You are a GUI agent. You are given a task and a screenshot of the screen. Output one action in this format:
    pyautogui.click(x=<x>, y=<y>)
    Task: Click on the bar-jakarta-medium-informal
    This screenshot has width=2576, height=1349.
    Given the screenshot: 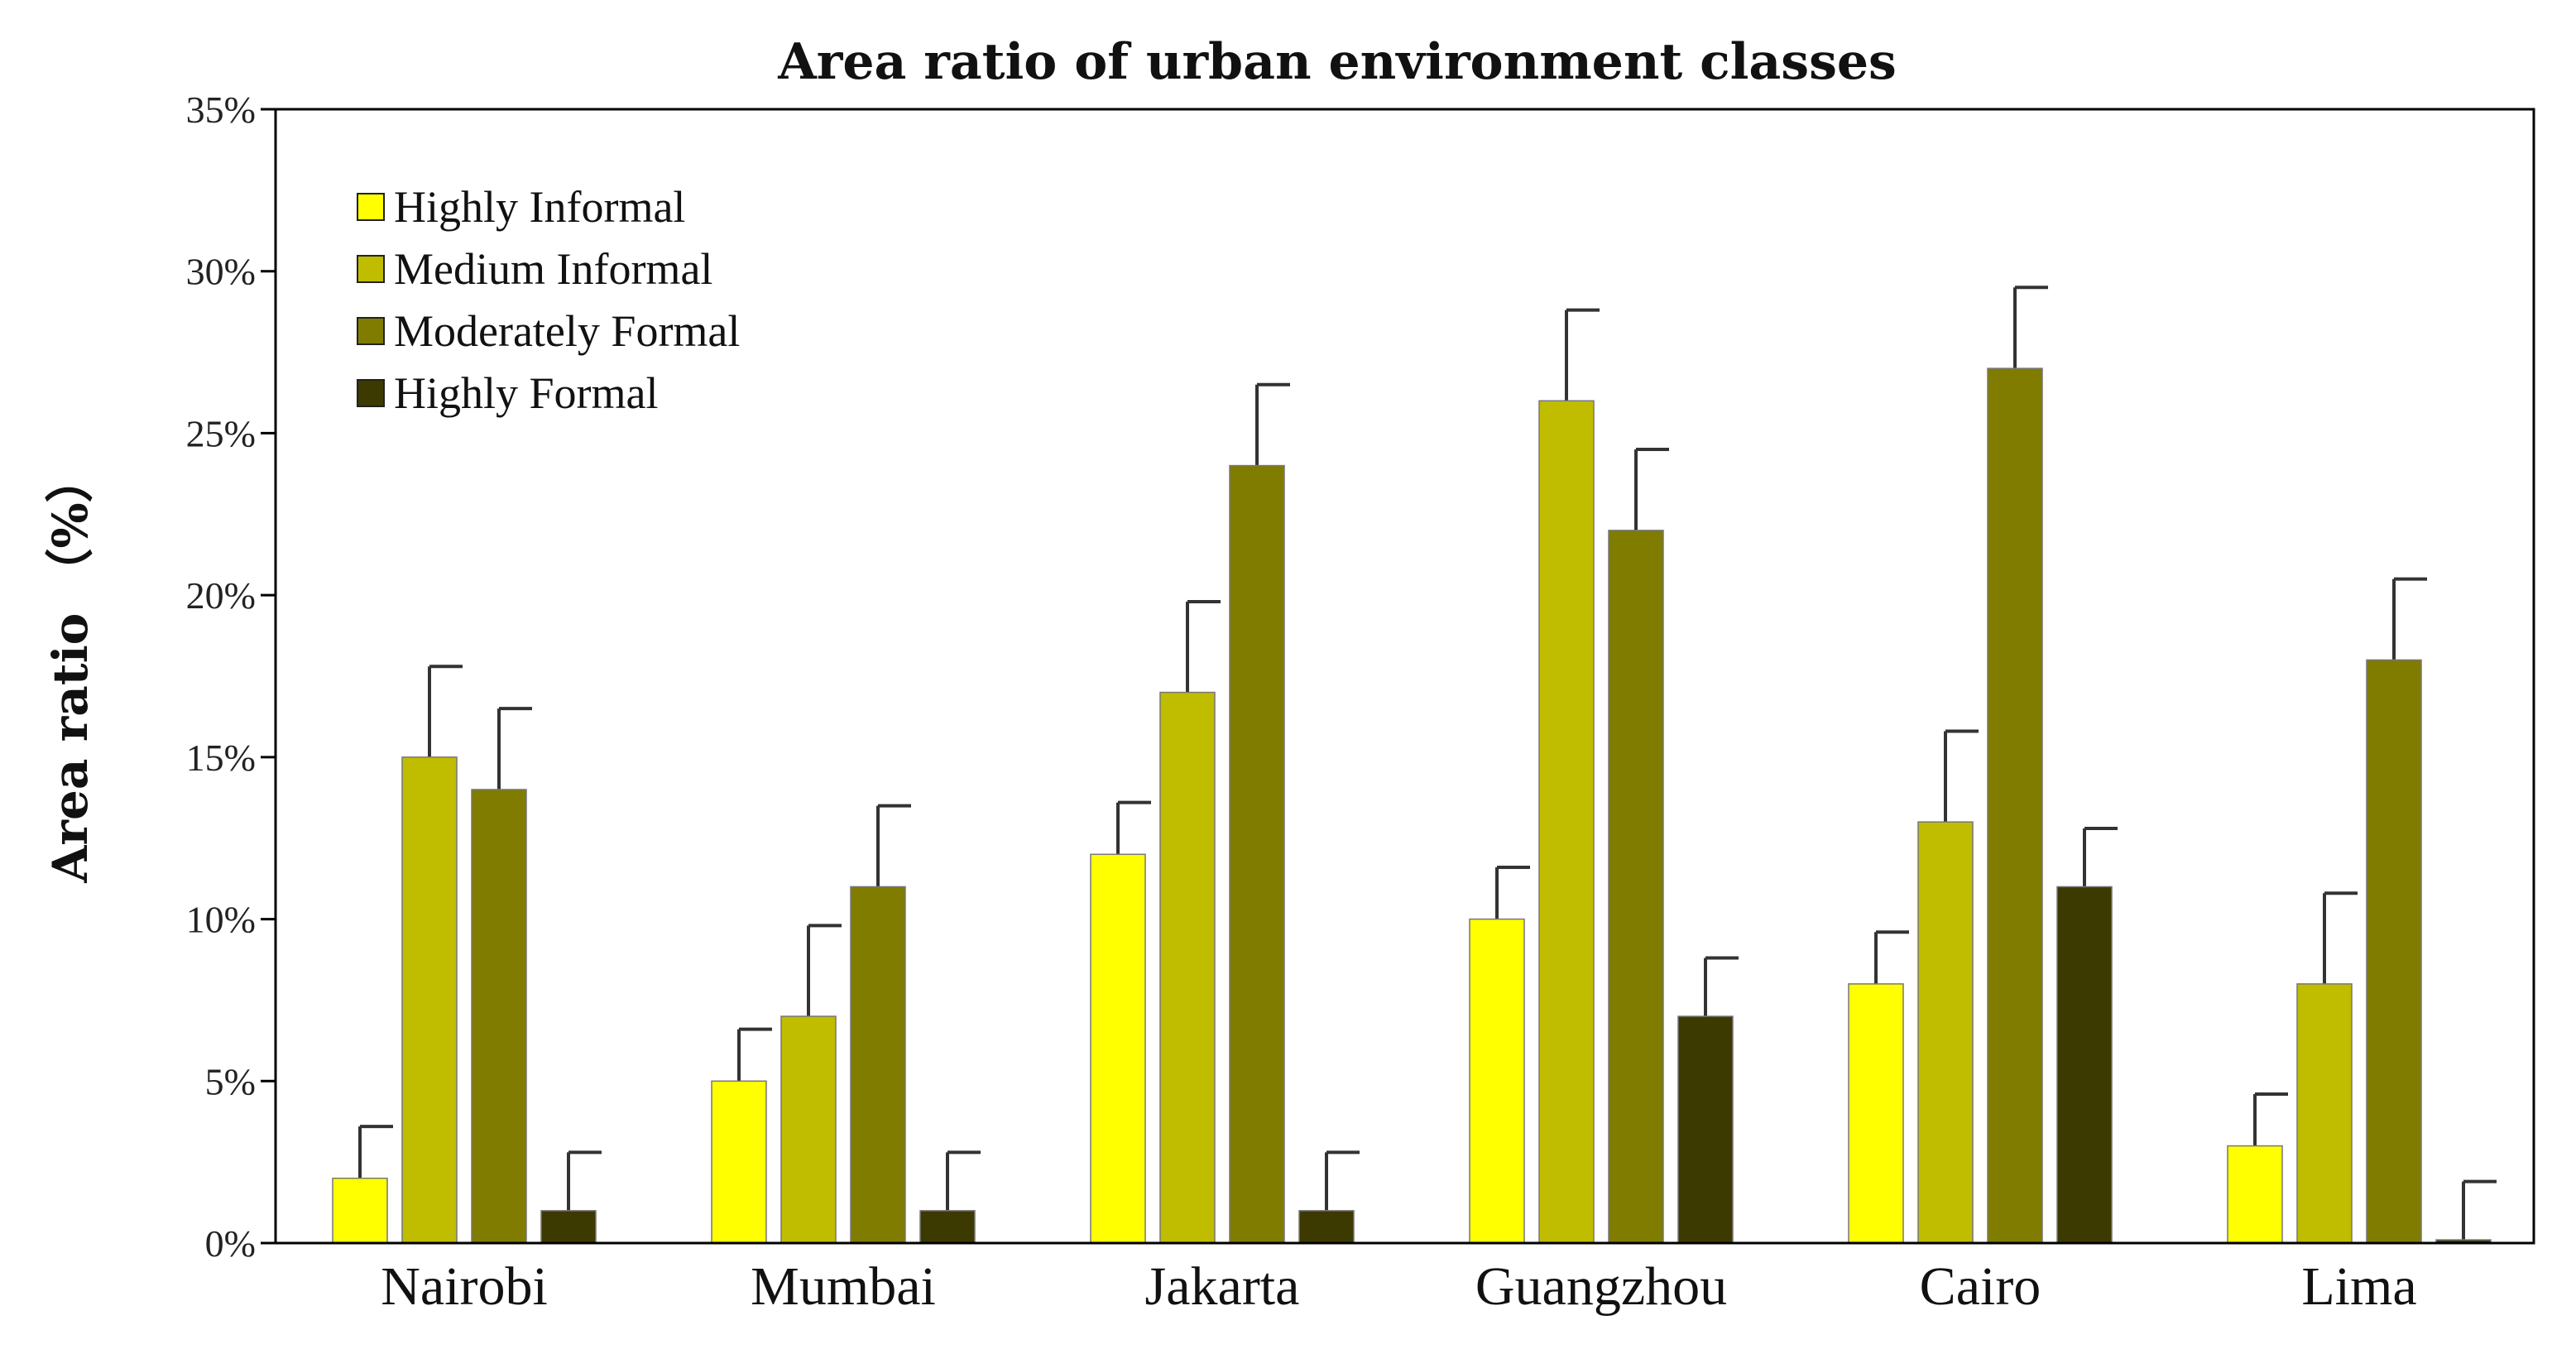 What is the action you would take?
    pyautogui.click(x=1188, y=967)
    